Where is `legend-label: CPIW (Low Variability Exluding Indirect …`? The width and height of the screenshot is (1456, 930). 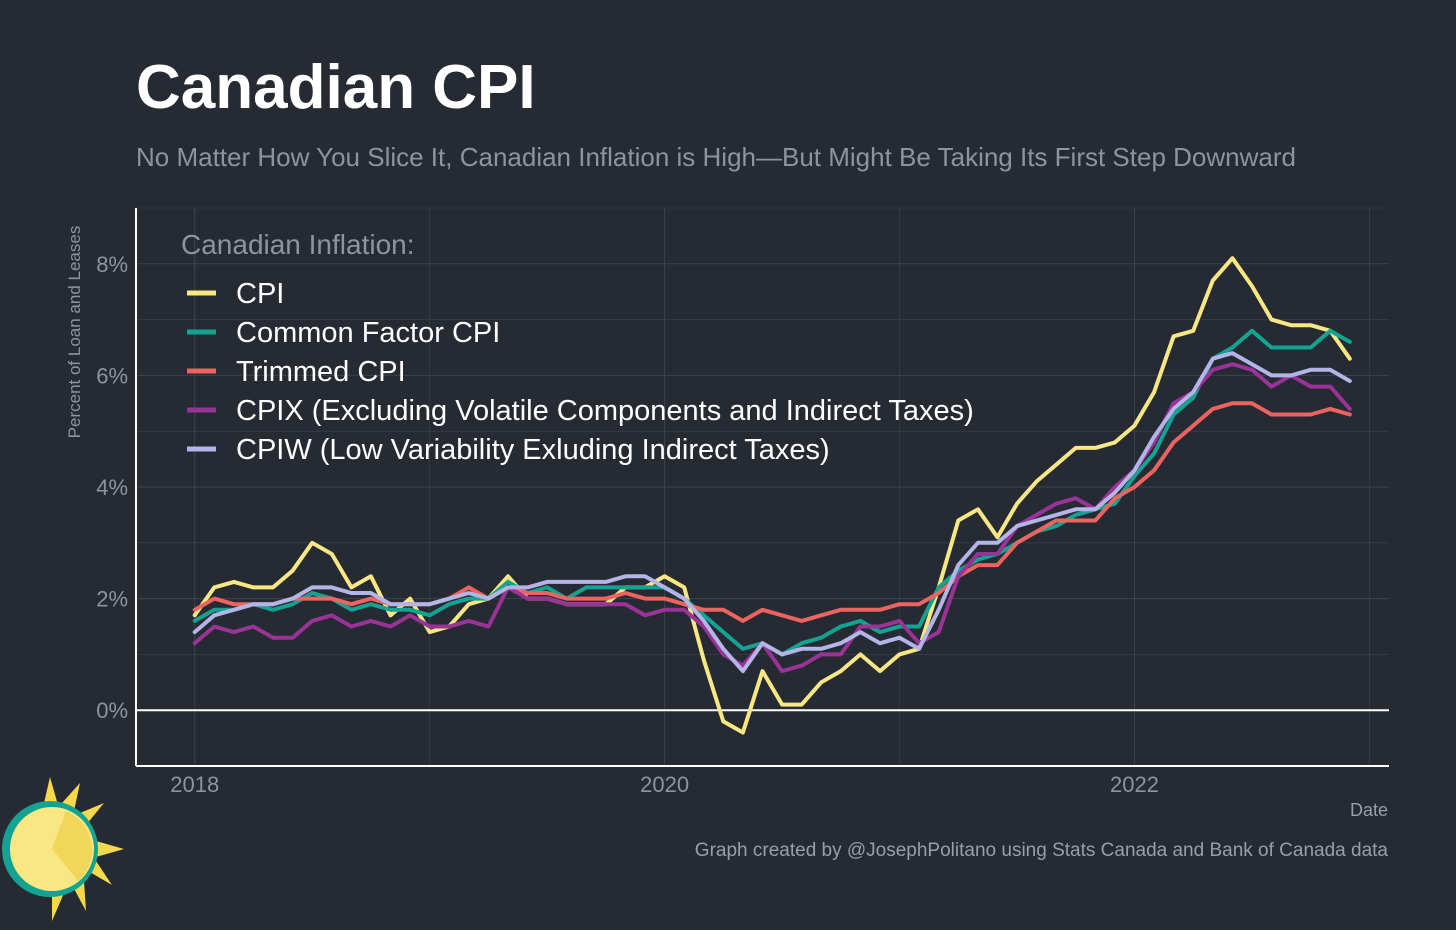 legend-label: CPIW (Low Variability Exluding Indirect … is located at coordinates (533, 450).